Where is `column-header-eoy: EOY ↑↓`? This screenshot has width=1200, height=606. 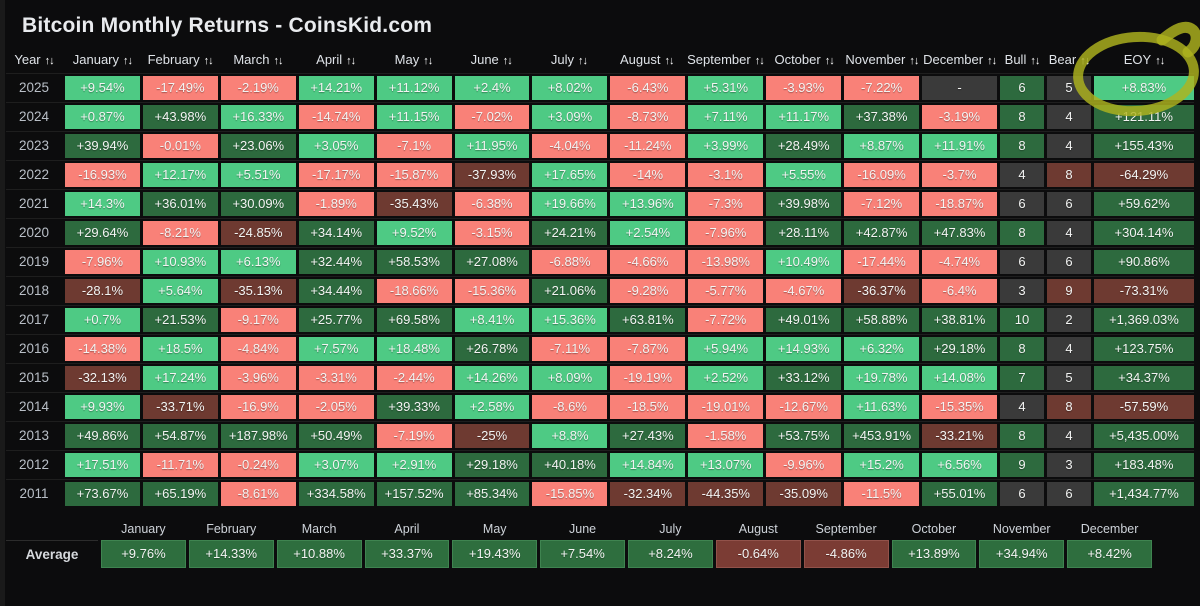
column-header-eoy: EOY ↑↓ is located at coordinates (1144, 59).